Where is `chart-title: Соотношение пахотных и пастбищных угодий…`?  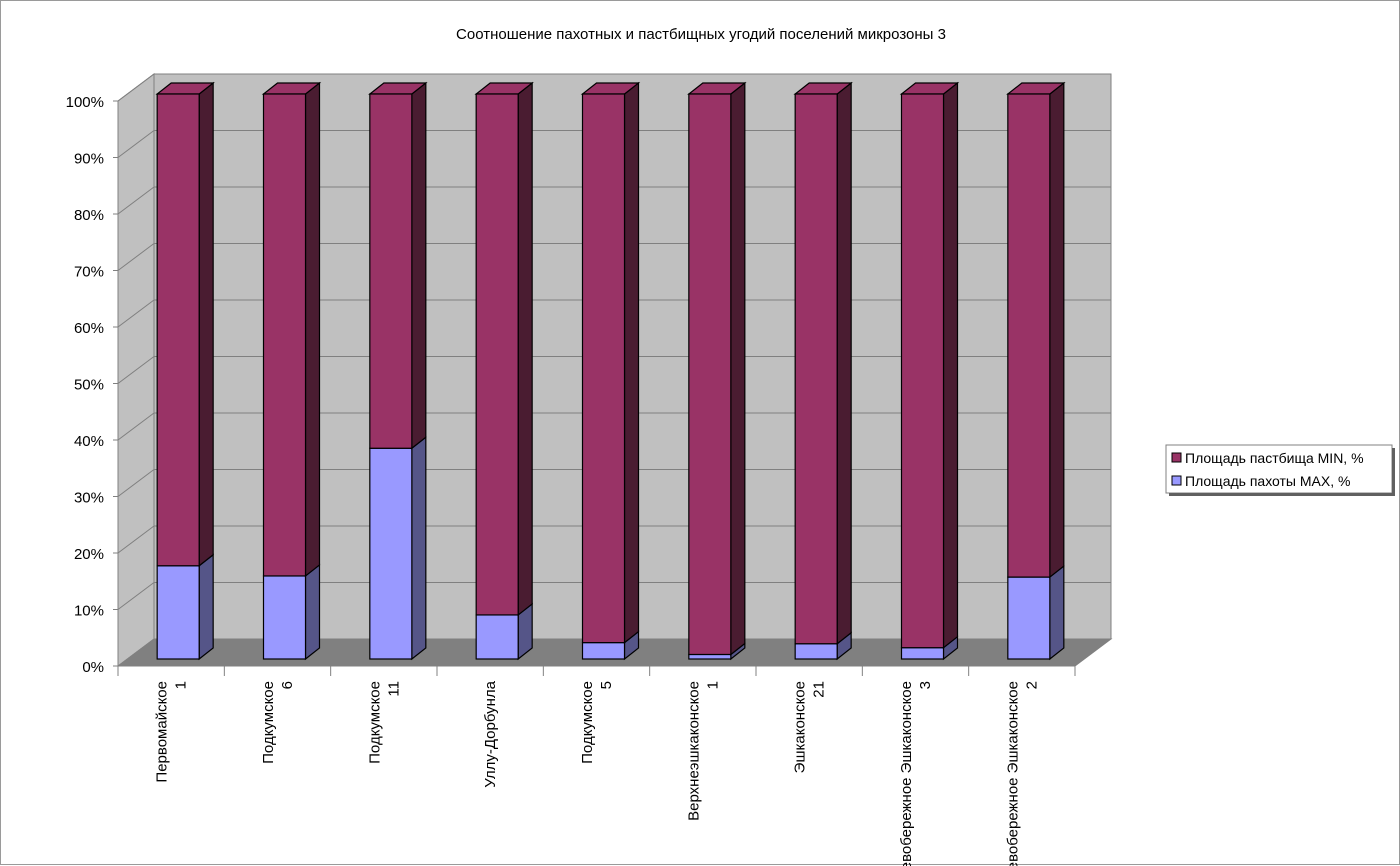
chart-title: Соотношение пахотных и пастбищных угодий… is located at coordinates (701, 34).